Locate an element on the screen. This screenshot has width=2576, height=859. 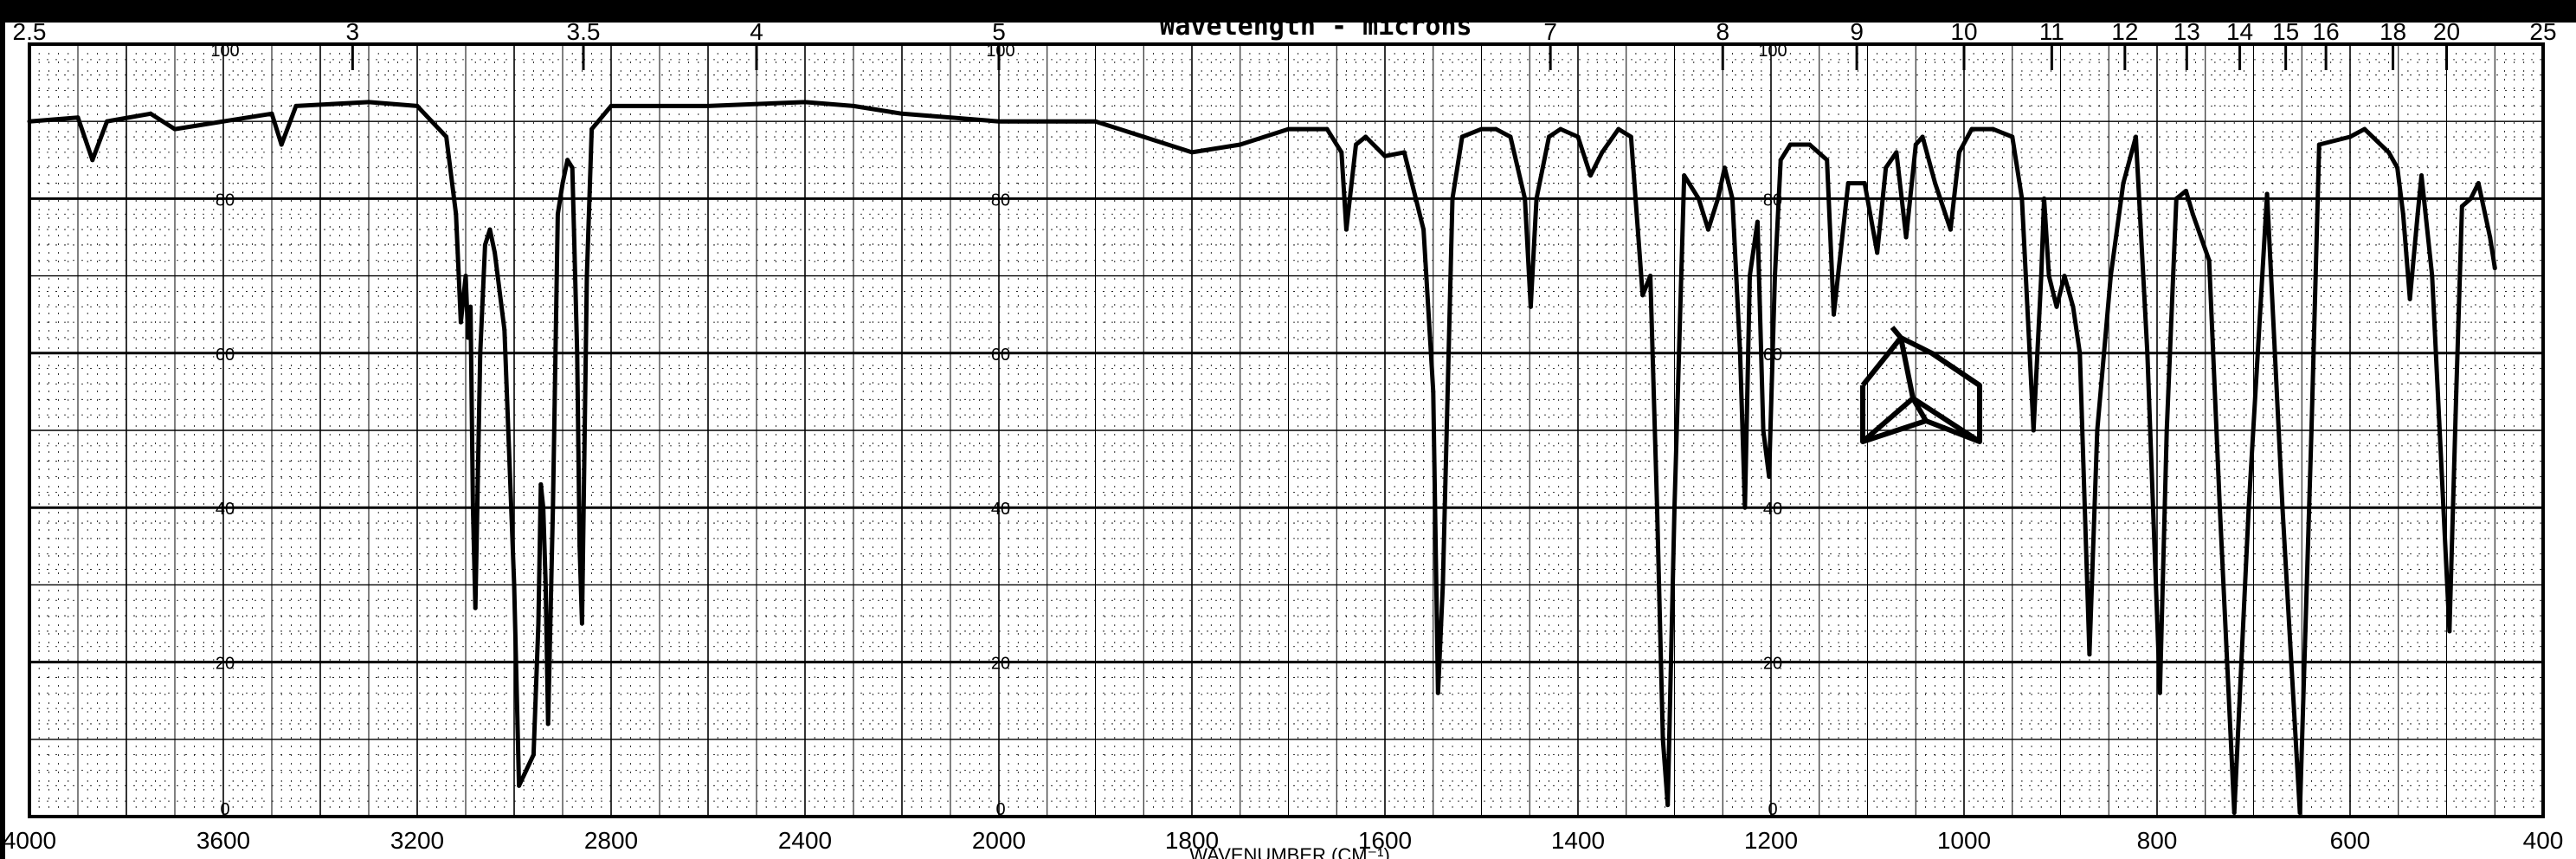
molecule-bond is located at coordinates (1896, 333).